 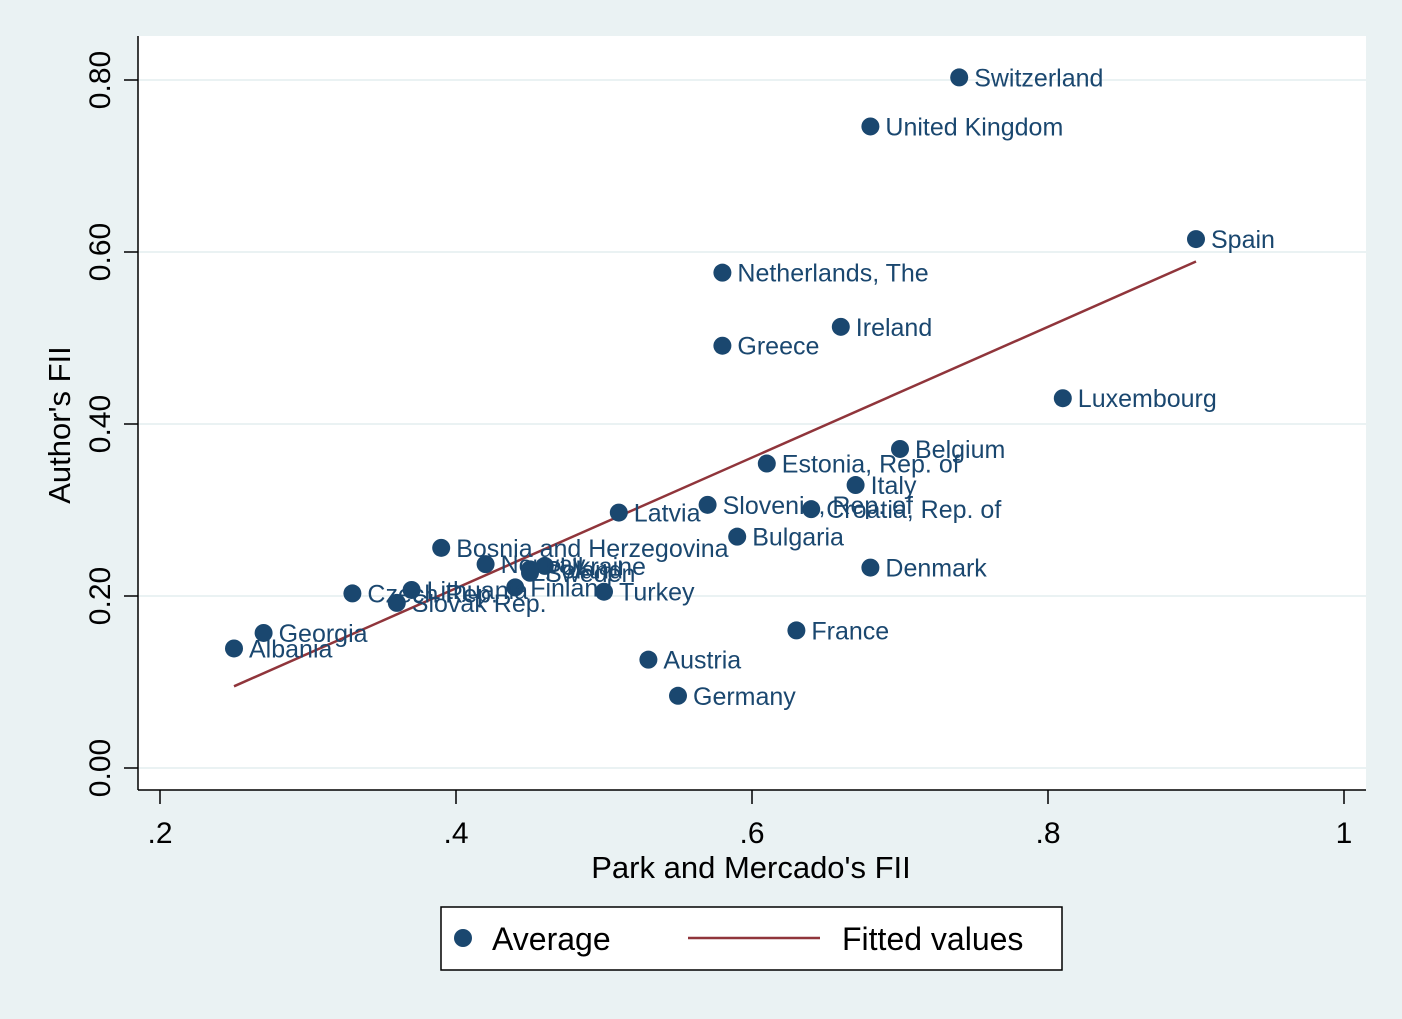 What do you see at coordinates (59, 425) in the screenshot?
I see `y-axis-title: Author's FII` at bounding box center [59, 425].